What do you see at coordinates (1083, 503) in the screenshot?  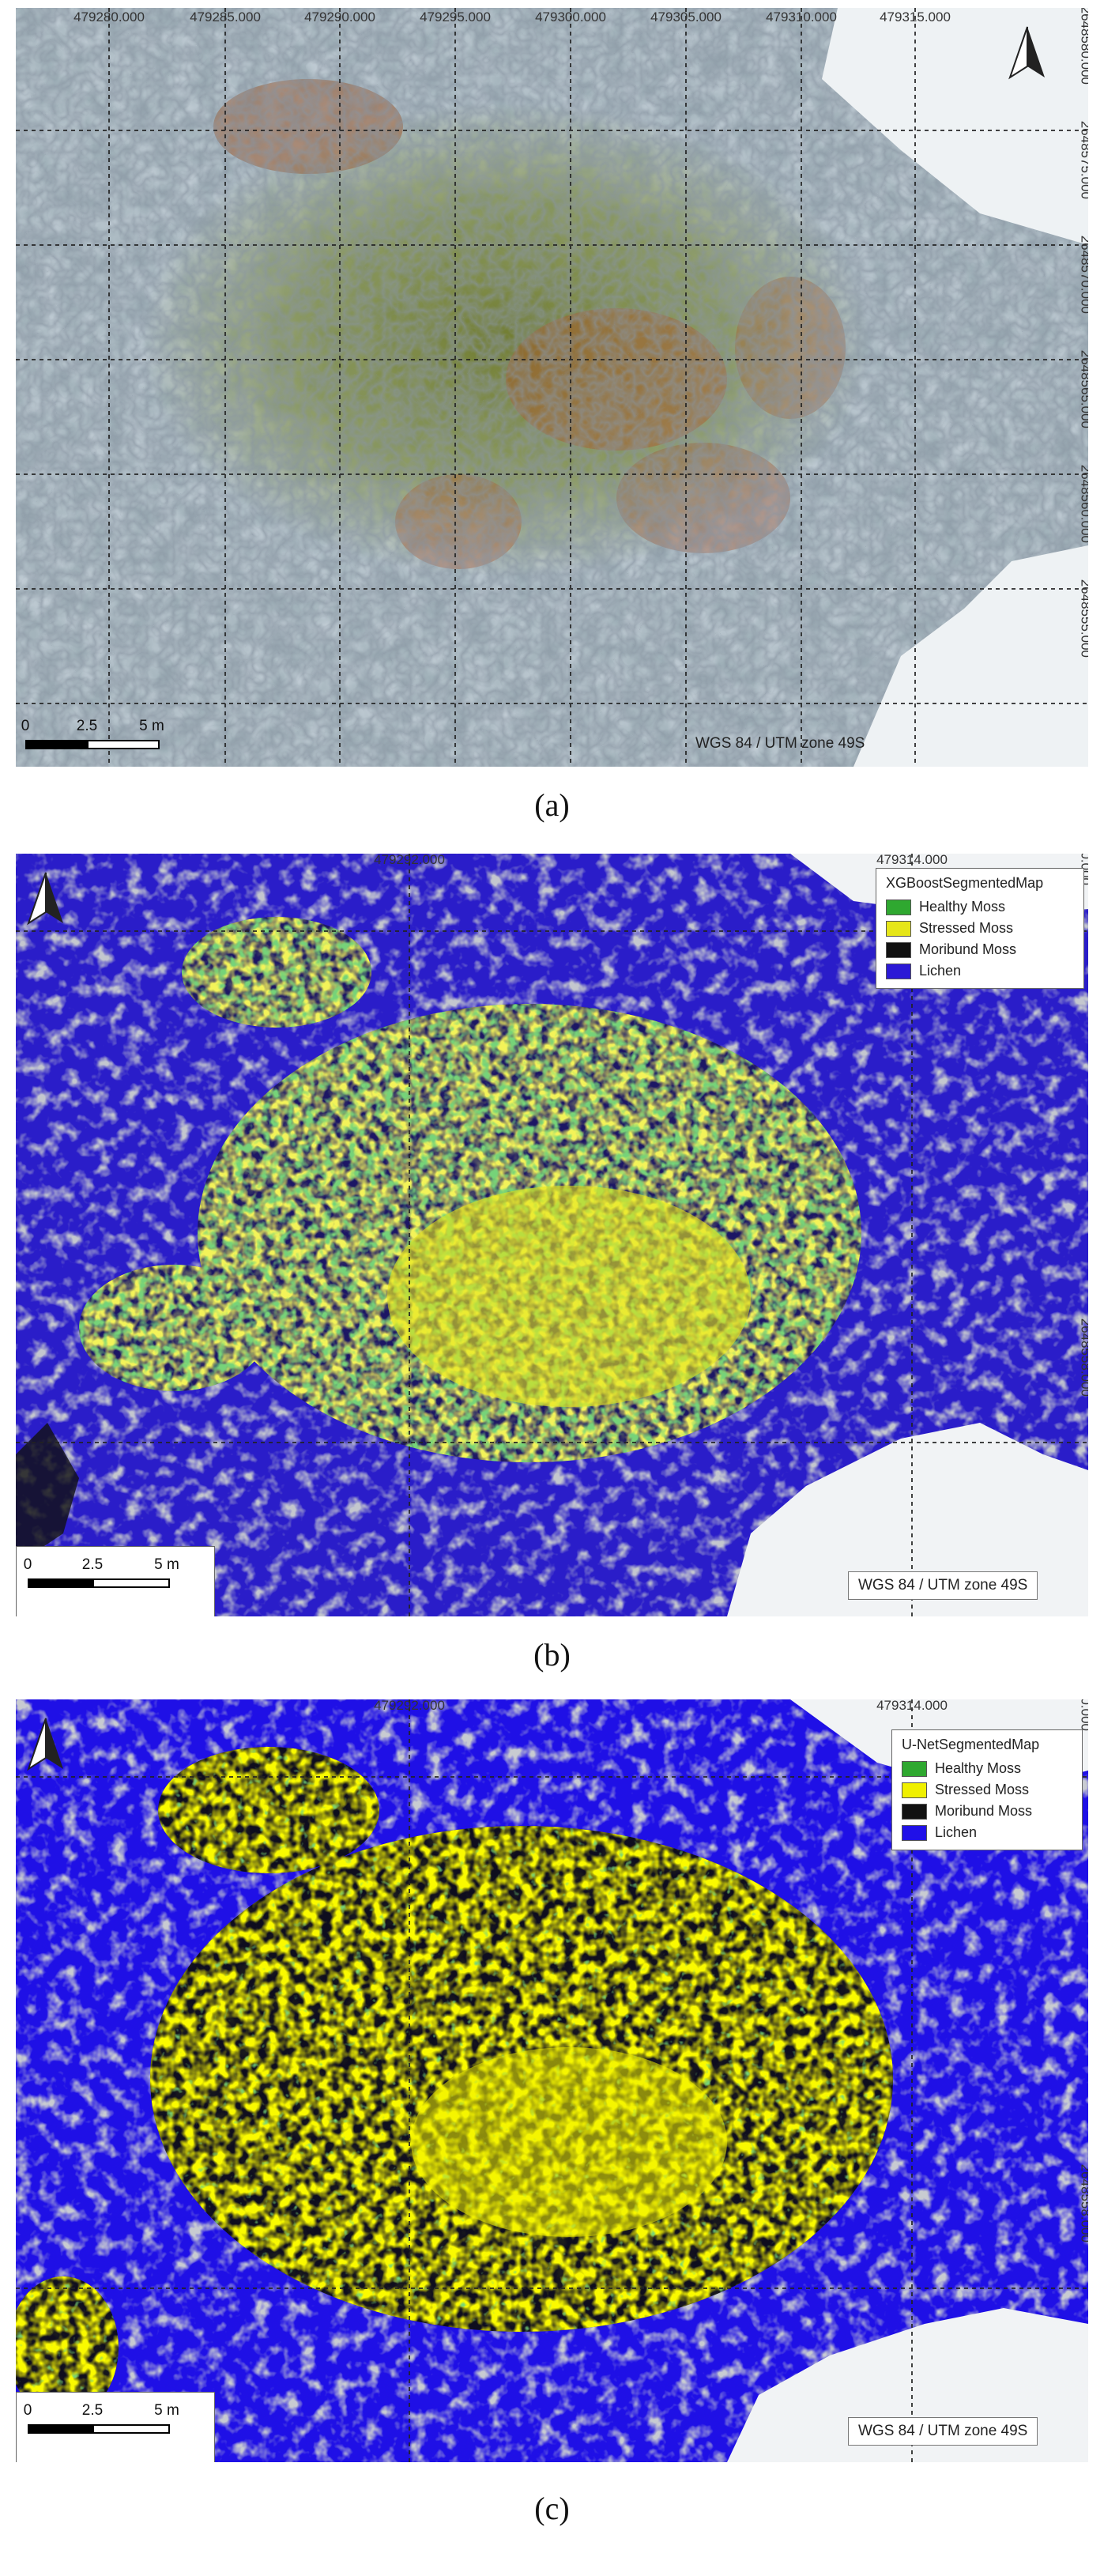 I see `right-tick-label: 2648560.000` at bounding box center [1083, 503].